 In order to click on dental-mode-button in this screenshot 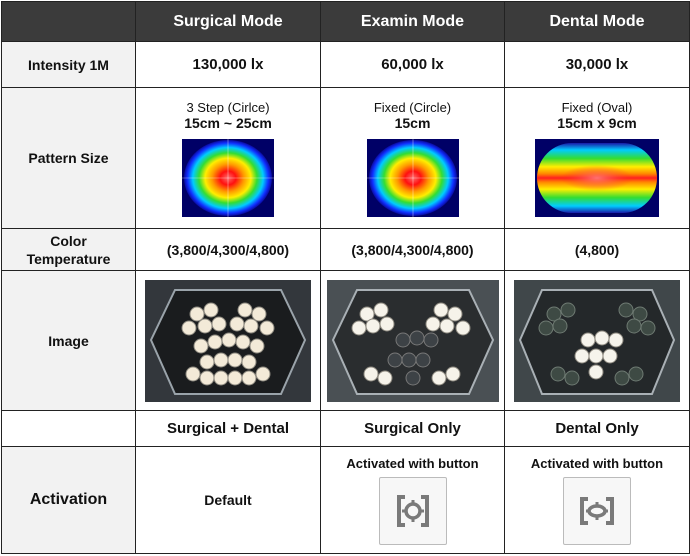, I will do `click(597, 510)`.